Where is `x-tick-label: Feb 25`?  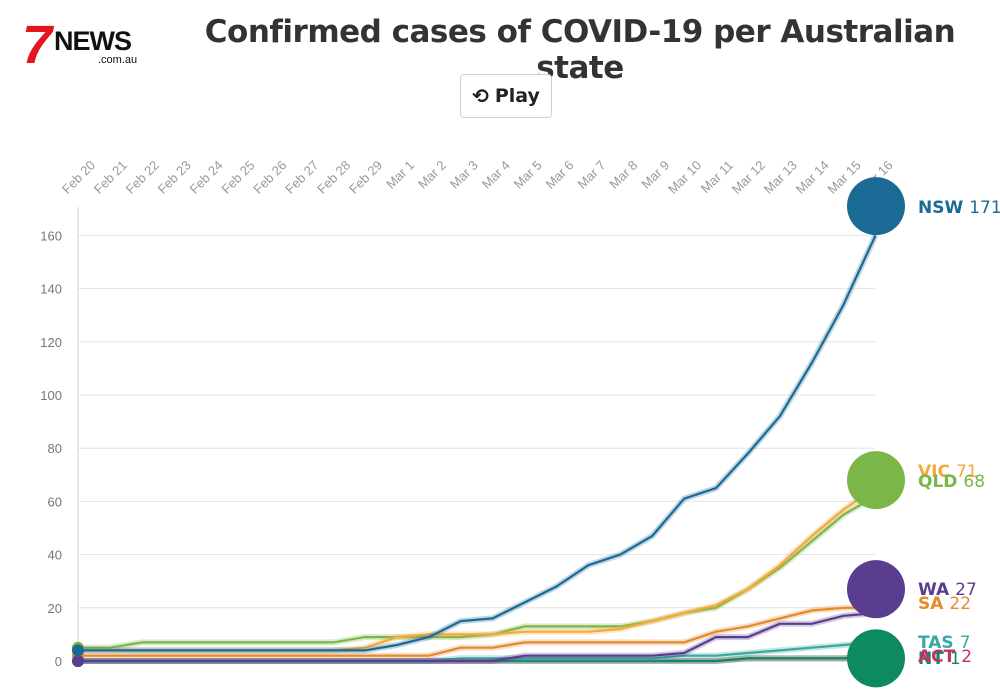
x-tick-label: Feb 25 is located at coordinates (237, 177).